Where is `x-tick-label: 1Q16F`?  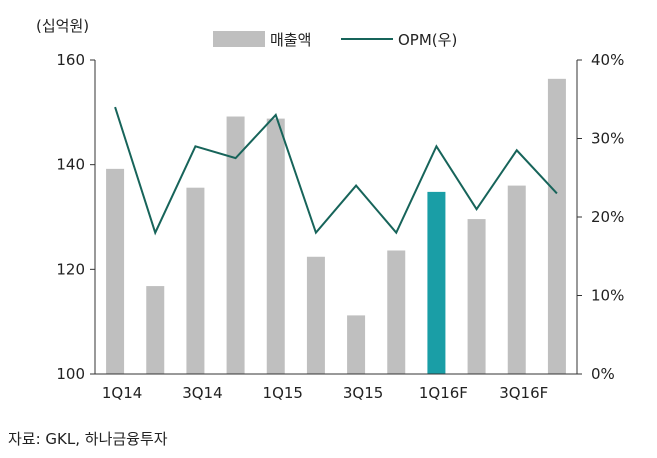
x-tick-label: 1Q16F is located at coordinates (443, 393).